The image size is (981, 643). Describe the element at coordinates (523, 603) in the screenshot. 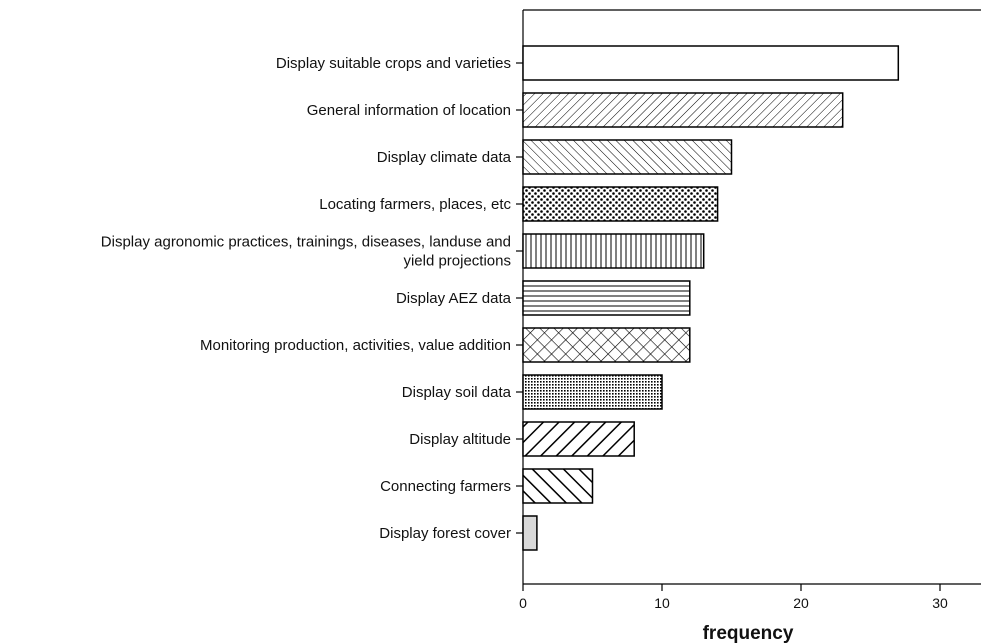

I see `x-tick-label-1: 0` at that location.